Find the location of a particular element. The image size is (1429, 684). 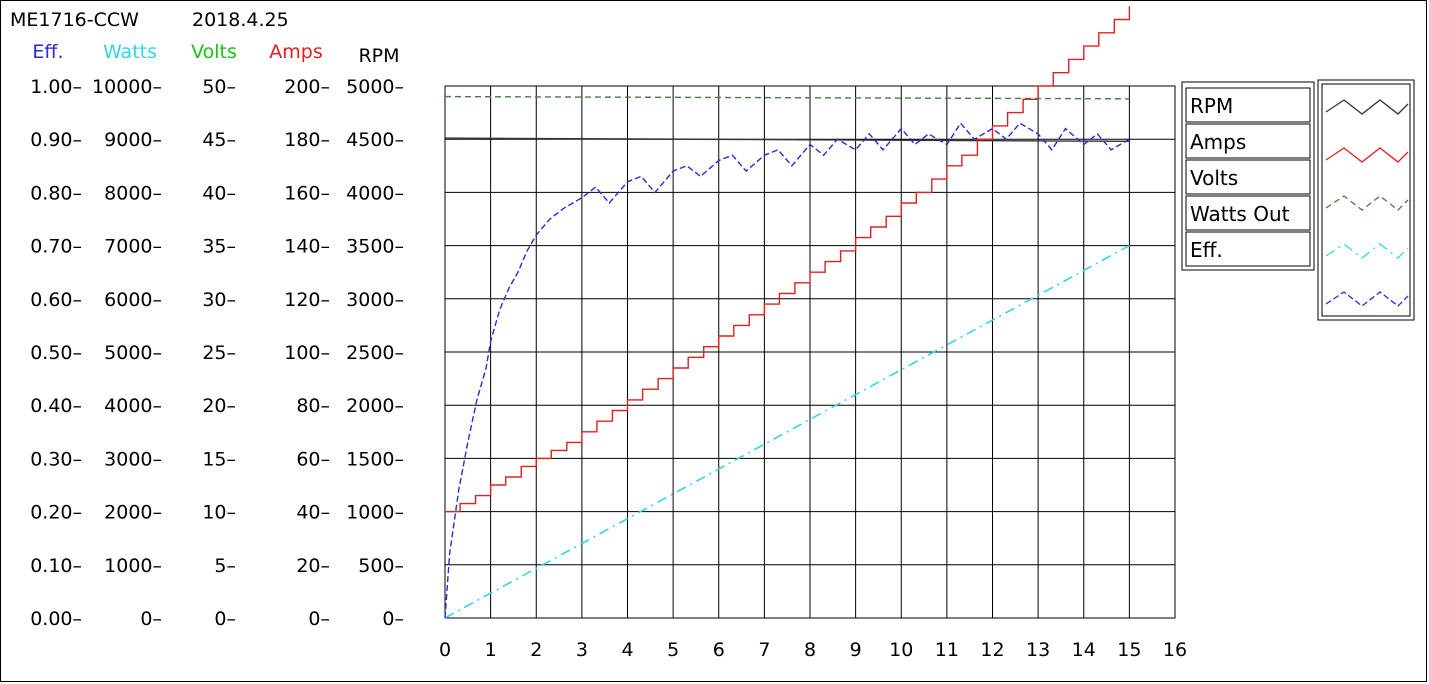

x-tick-label: 13 is located at coordinates (1038, 650).